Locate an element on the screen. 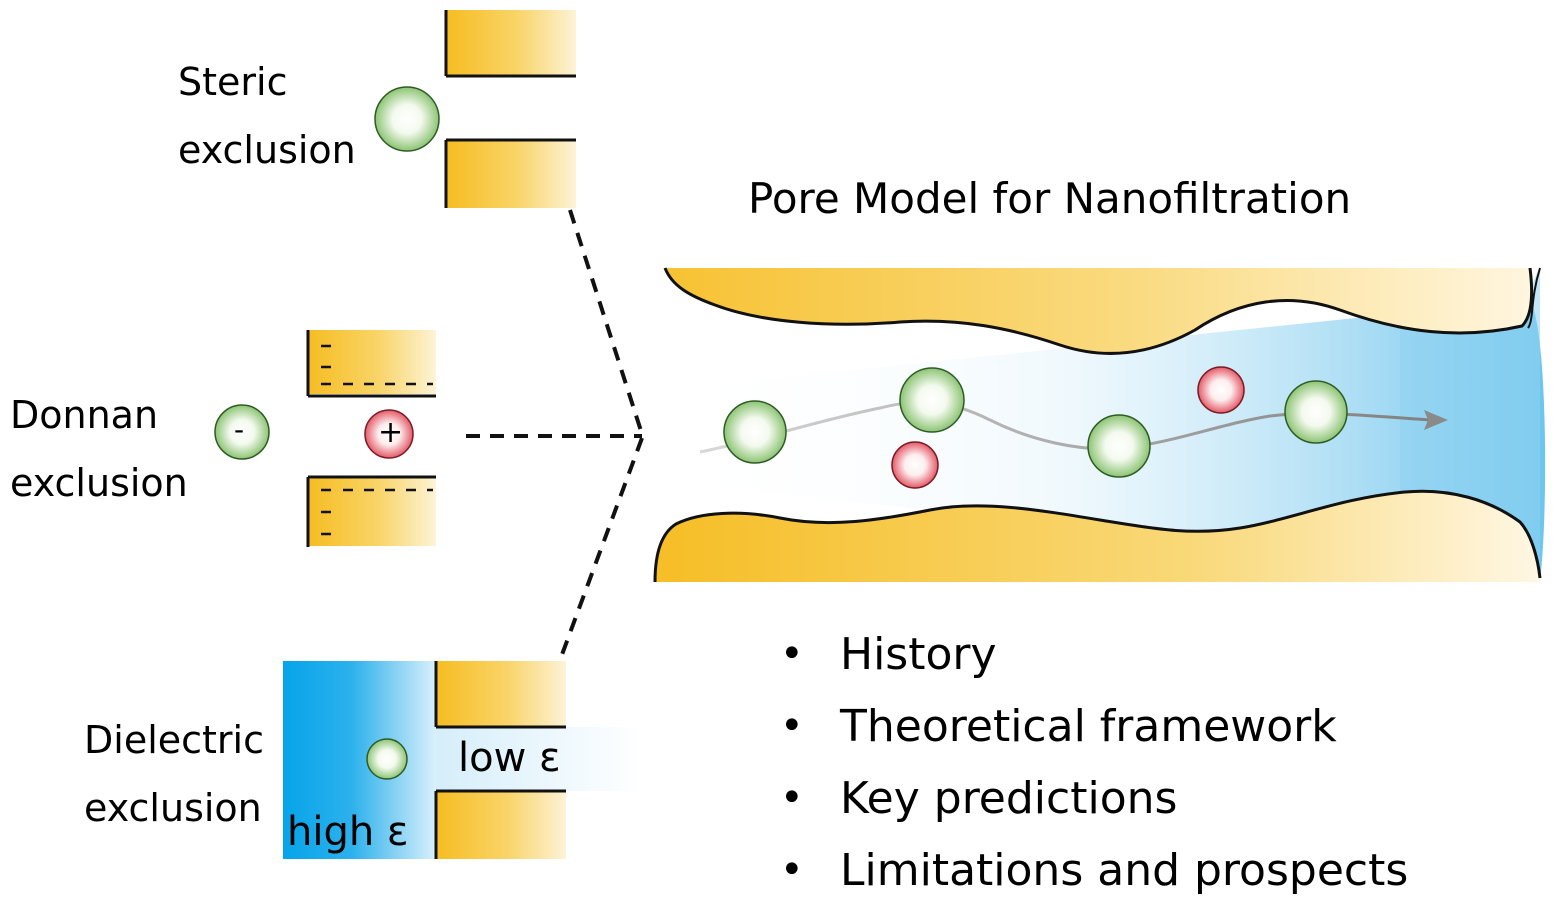 The width and height of the screenshot is (1559, 906). pore-wall-top is located at coordinates (1098, 311).